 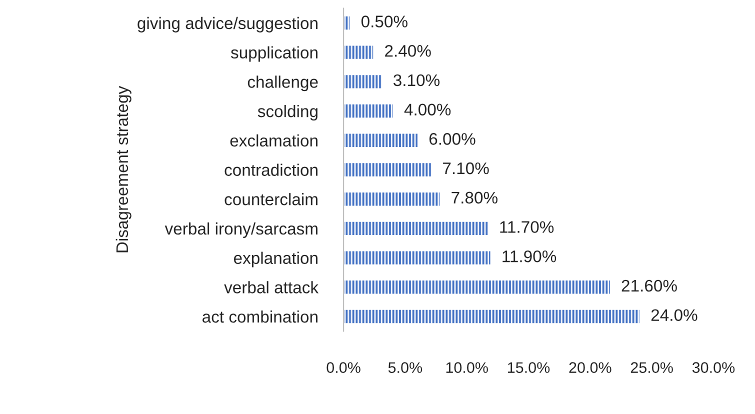 I want to click on data-label: 4.00%, so click(x=427, y=110).